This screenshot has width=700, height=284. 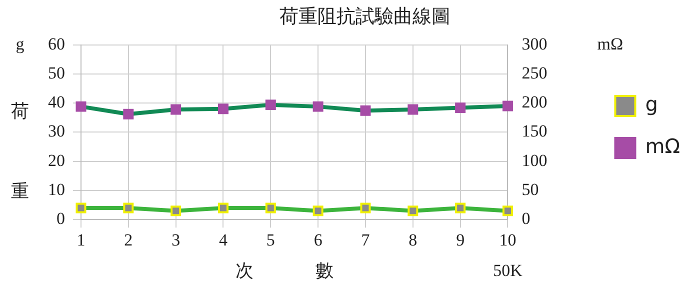 I want to click on chart-title: 荷重阻抗試驗曲線圖, so click(x=365, y=16).